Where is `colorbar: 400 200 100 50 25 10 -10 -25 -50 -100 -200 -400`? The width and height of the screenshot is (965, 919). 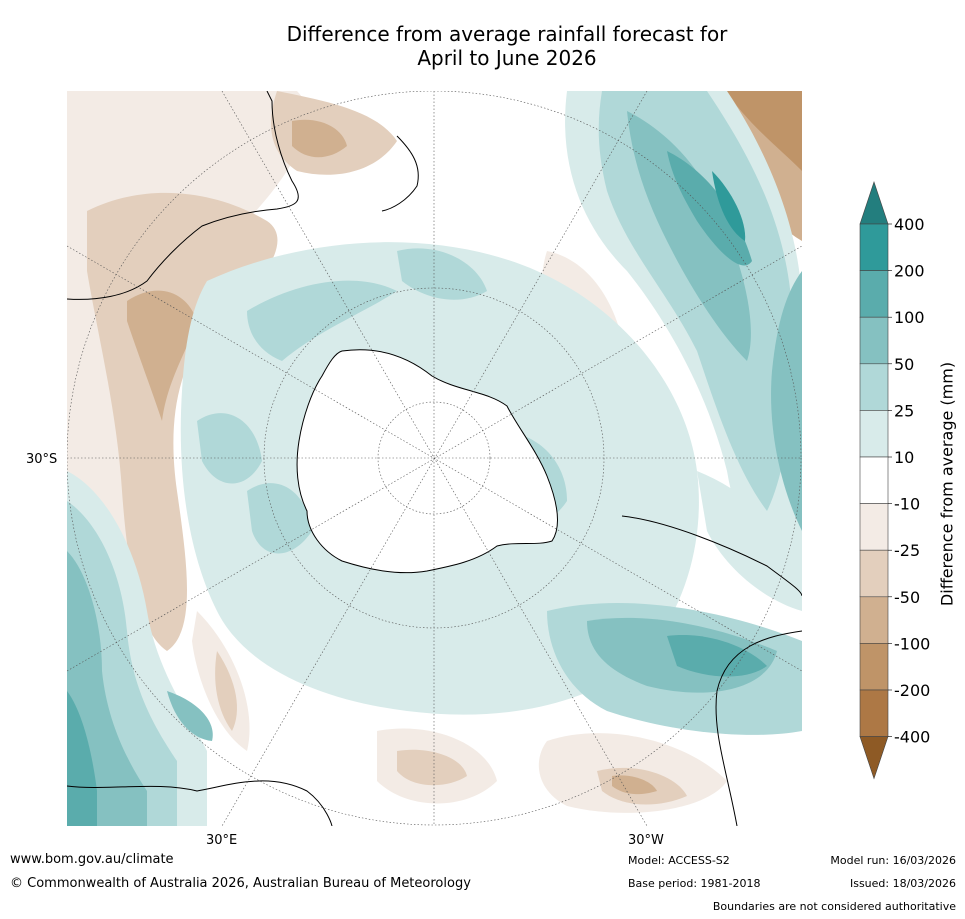 colorbar: 400 200 100 50 25 10 -10 -25 -50 -100 -200 -400 is located at coordinates (905, 485).